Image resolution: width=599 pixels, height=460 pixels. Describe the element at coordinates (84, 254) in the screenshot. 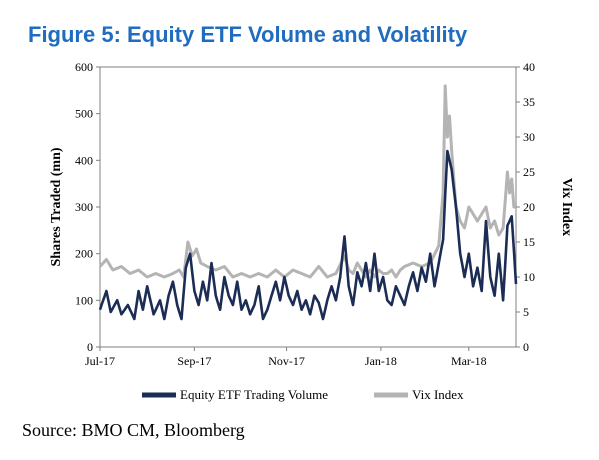

I see `left-tick-label: 200` at that location.